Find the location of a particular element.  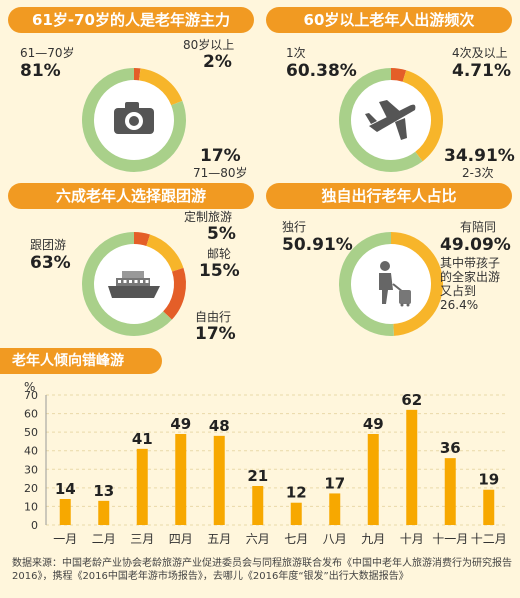

y-tick-label: 0 is located at coordinates (34, 525).